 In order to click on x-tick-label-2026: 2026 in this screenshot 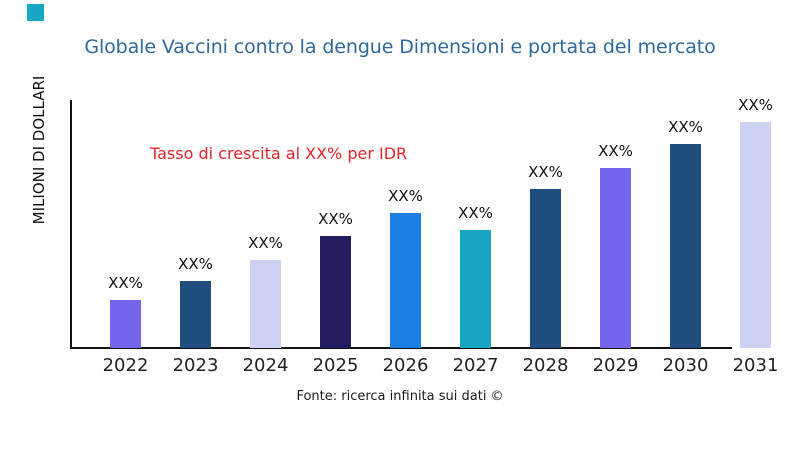, I will do `click(405, 365)`.